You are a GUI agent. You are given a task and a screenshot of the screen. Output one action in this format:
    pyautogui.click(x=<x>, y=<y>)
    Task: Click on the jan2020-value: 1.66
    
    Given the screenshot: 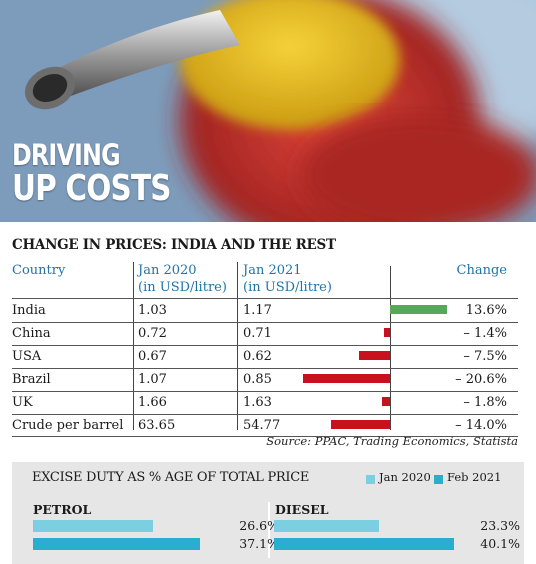 What is the action you would take?
    pyautogui.click(x=152, y=402)
    